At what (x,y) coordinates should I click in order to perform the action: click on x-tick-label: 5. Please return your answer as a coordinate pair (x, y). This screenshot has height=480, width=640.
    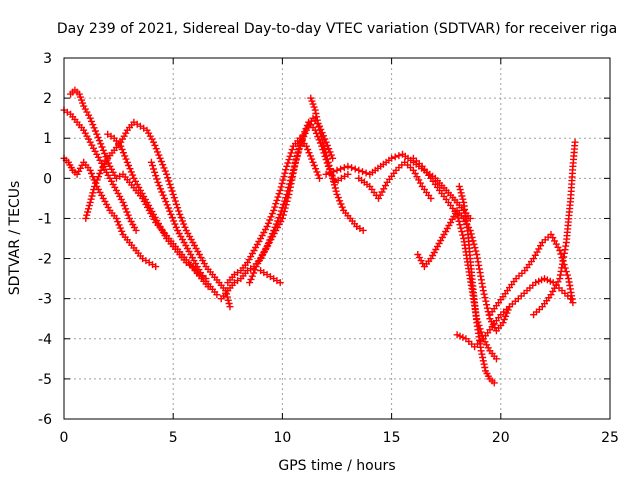
    Looking at the image, I should click on (173, 438).